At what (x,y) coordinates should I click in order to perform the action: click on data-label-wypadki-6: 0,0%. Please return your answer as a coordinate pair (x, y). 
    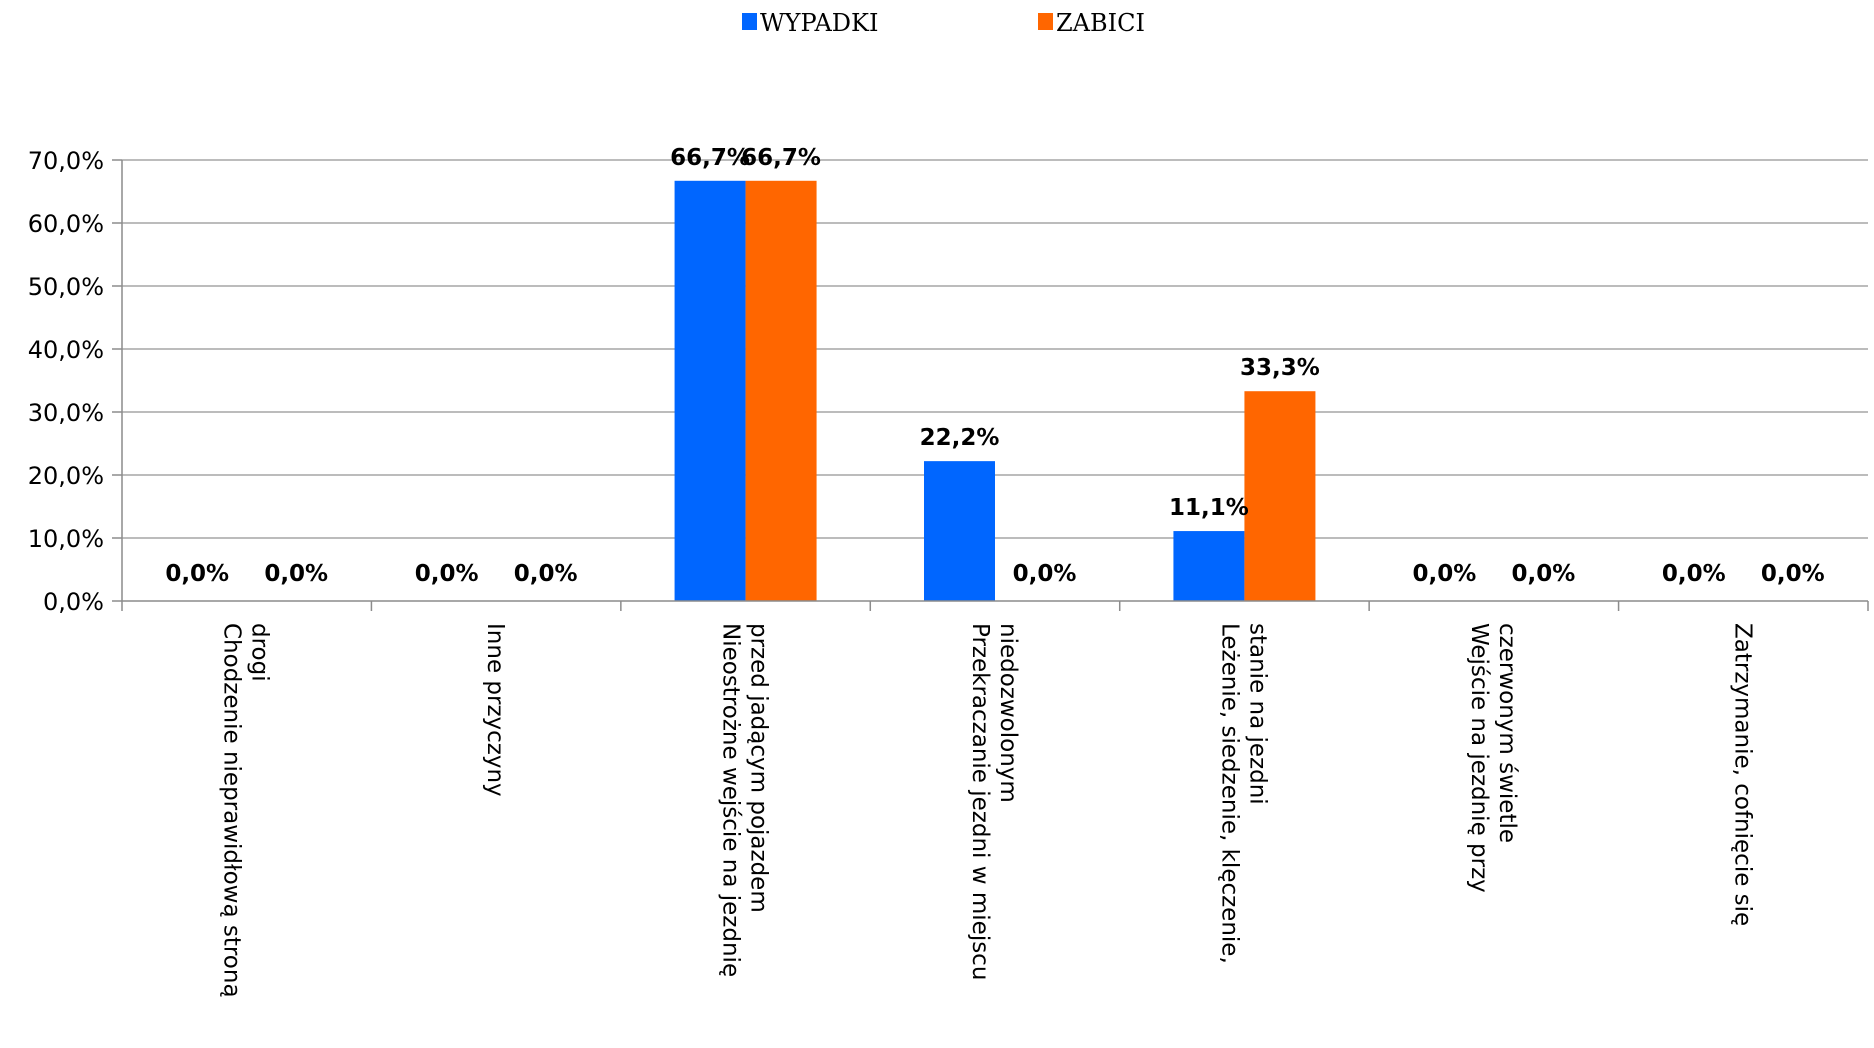
    Looking at the image, I should click on (1444, 574).